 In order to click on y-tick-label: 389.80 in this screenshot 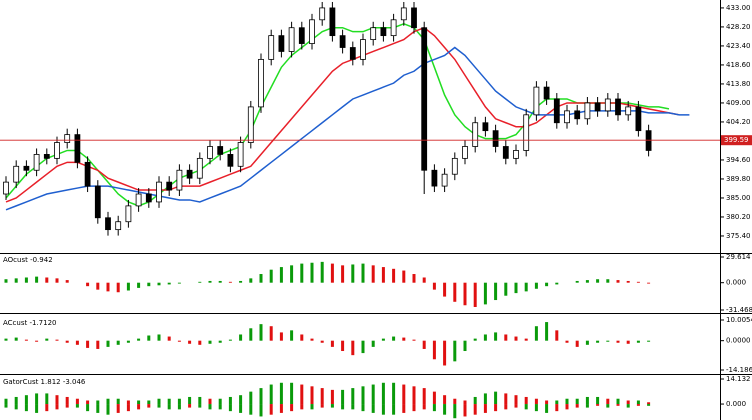, I will do `click(738, 179)`.